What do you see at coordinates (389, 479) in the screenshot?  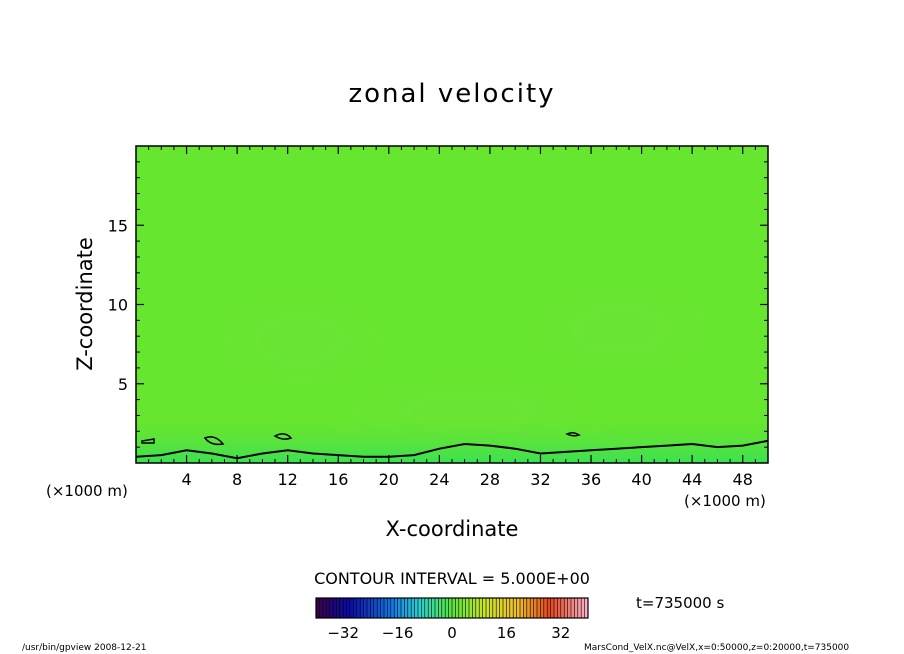 I see `x-tick-label: 20` at bounding box center [389, 479].